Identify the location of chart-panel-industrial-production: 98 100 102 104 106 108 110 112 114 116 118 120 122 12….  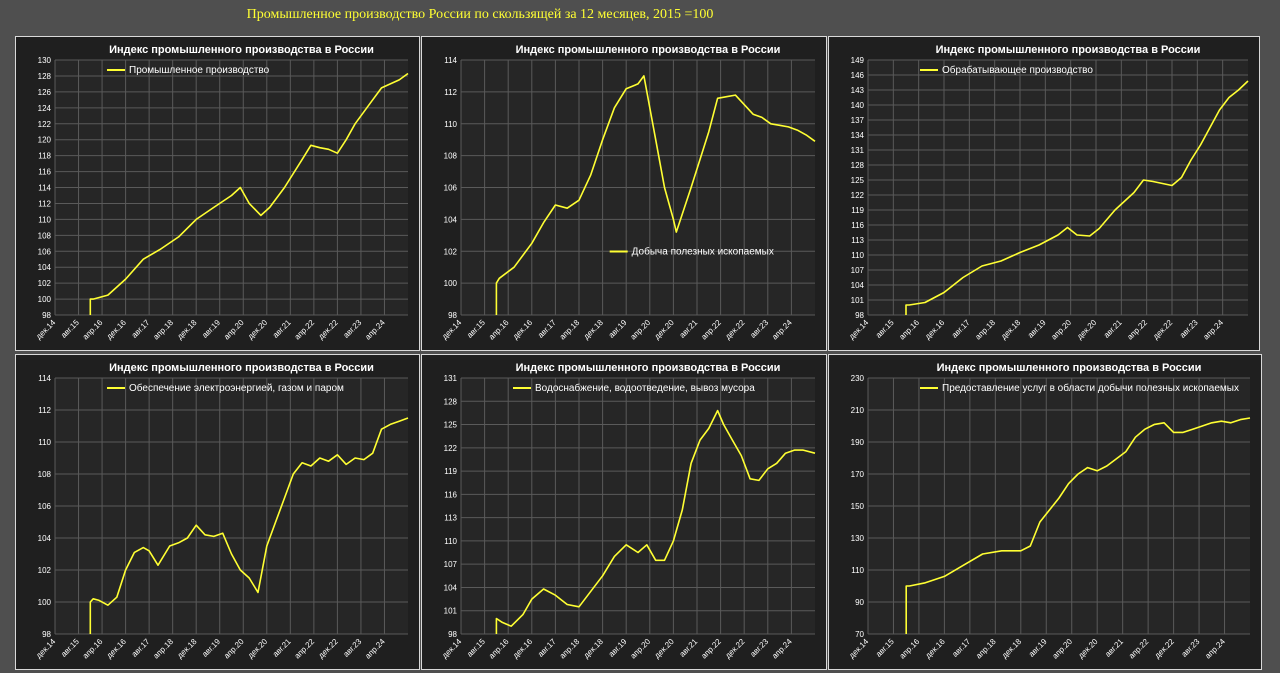
(217, 193).